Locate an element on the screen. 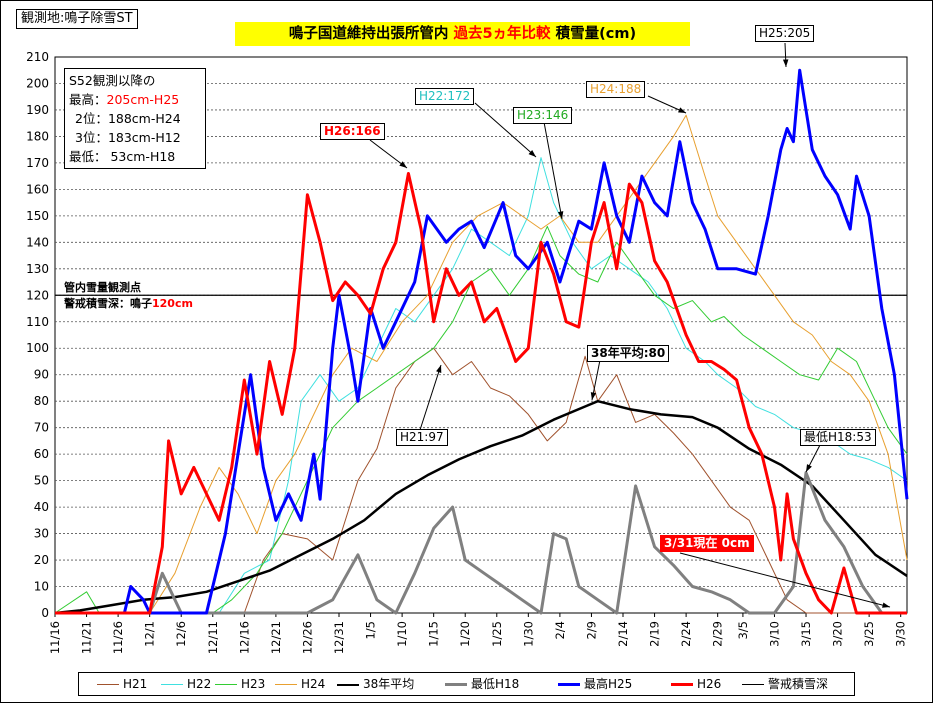 The width and height of the screenshot is (933, 703). y-tick-label: 210 is located at coordinates (37, 57).